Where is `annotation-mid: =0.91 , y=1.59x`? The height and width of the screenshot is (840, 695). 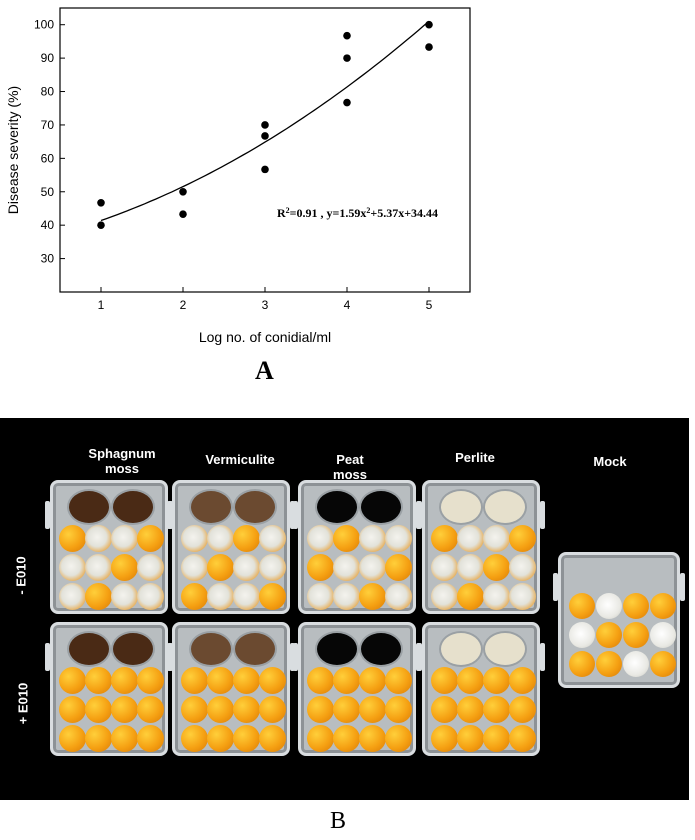
annotation-mid: =0.91 , y=1.59x is located at coordinates (328, 213).